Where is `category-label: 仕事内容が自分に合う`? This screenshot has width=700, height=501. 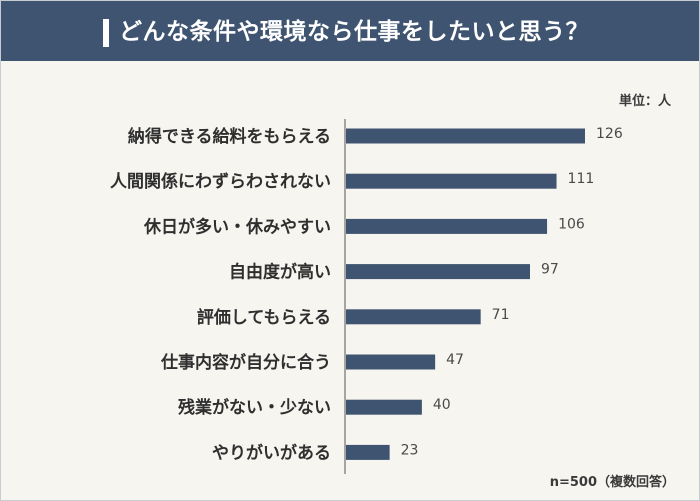 category-label: 仕事内容が自分に合う is located at coordinates (245, 362).